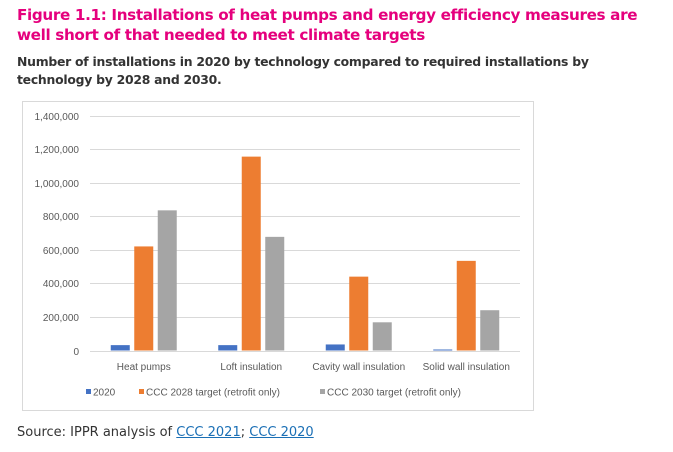  I want to click on y-tick-label: 600,000, so click(61, 251).